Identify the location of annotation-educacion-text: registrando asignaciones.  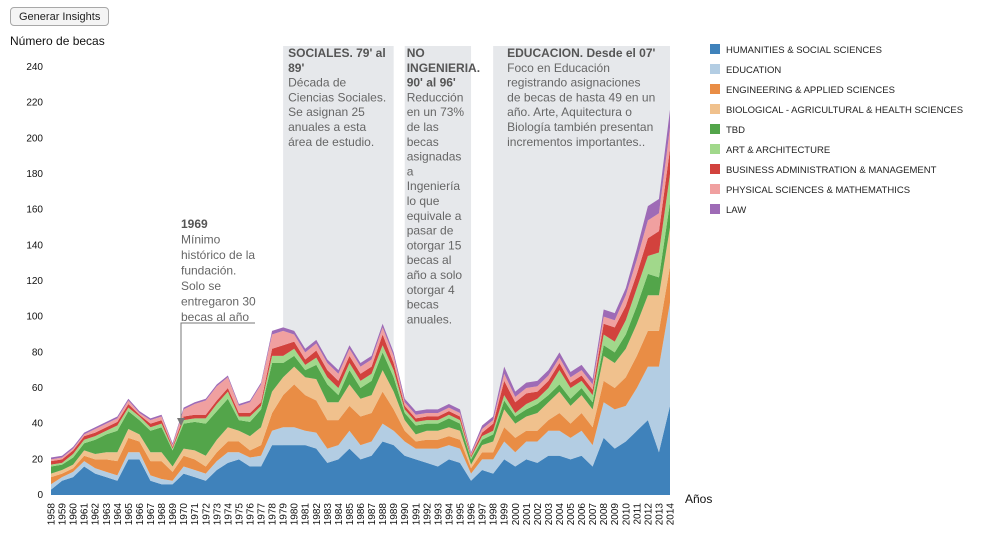
(573, 83).